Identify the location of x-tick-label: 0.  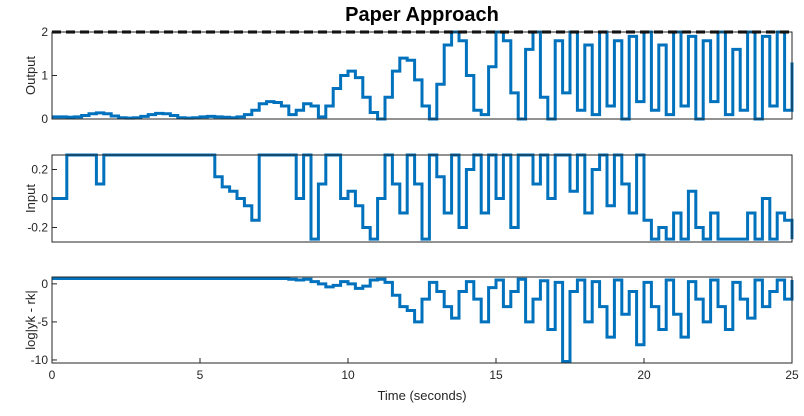
(52, 375).